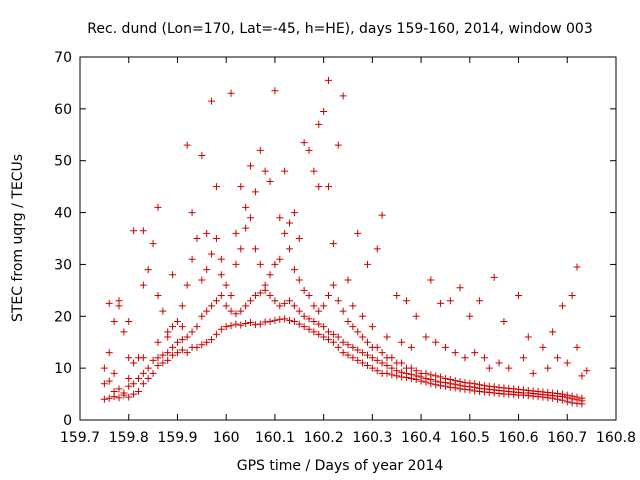  Describe the element at coordinates (226, 438) in the screenshot. I see `x-tick-label: 160` at that location.